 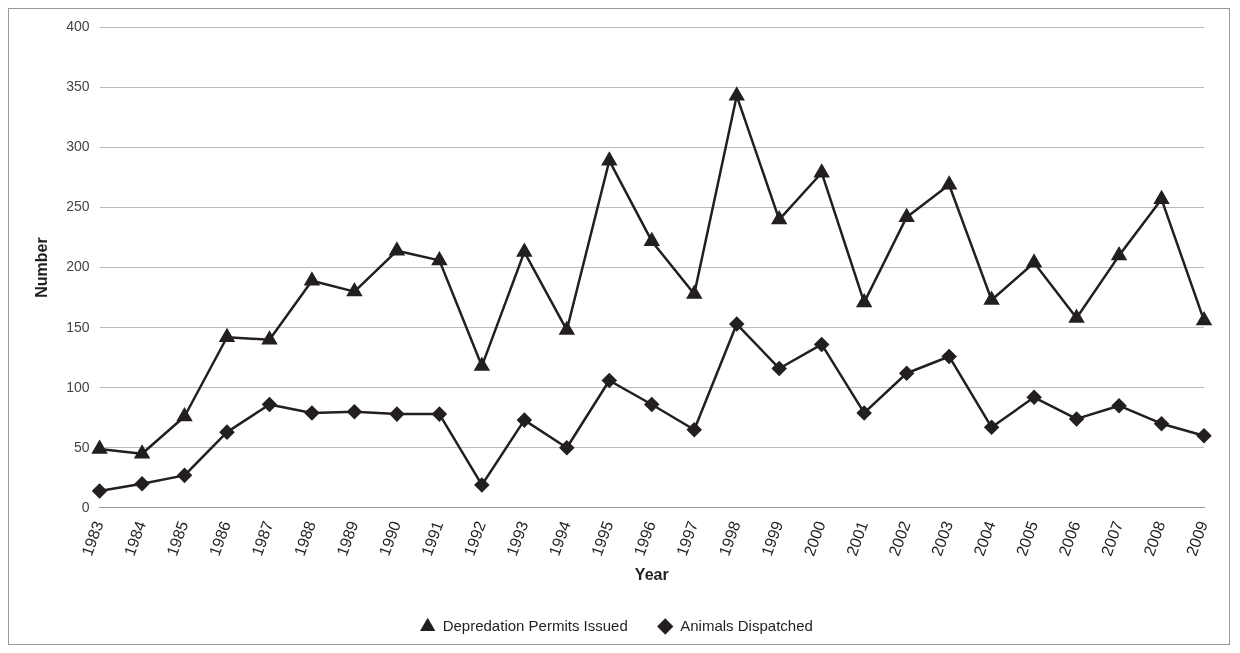 I want to click on x-tick-label: 2001, so click(x=857, y=538).